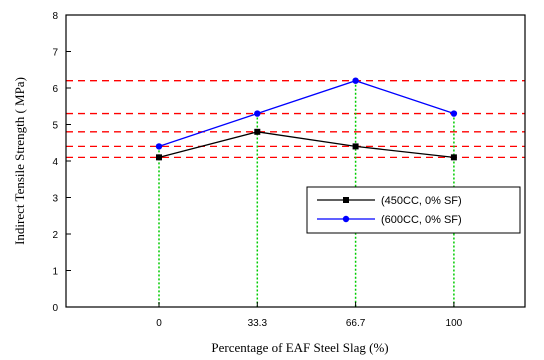 This screenshot has width=544, height=360. What do you see at coordinates (299, 347) in the screenshot?
I see `x-axis-title: Percentage of EAF Steel Slag (%)` at bounding box center [299, 347].